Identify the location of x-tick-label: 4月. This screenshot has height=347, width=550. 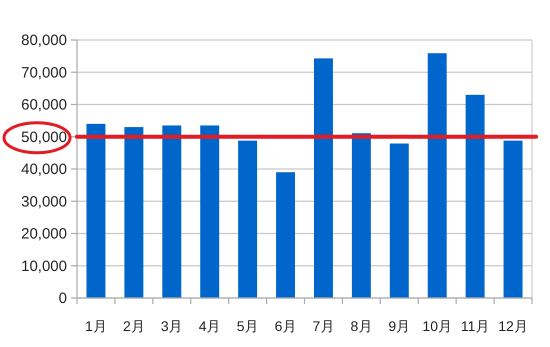
(209, 326).